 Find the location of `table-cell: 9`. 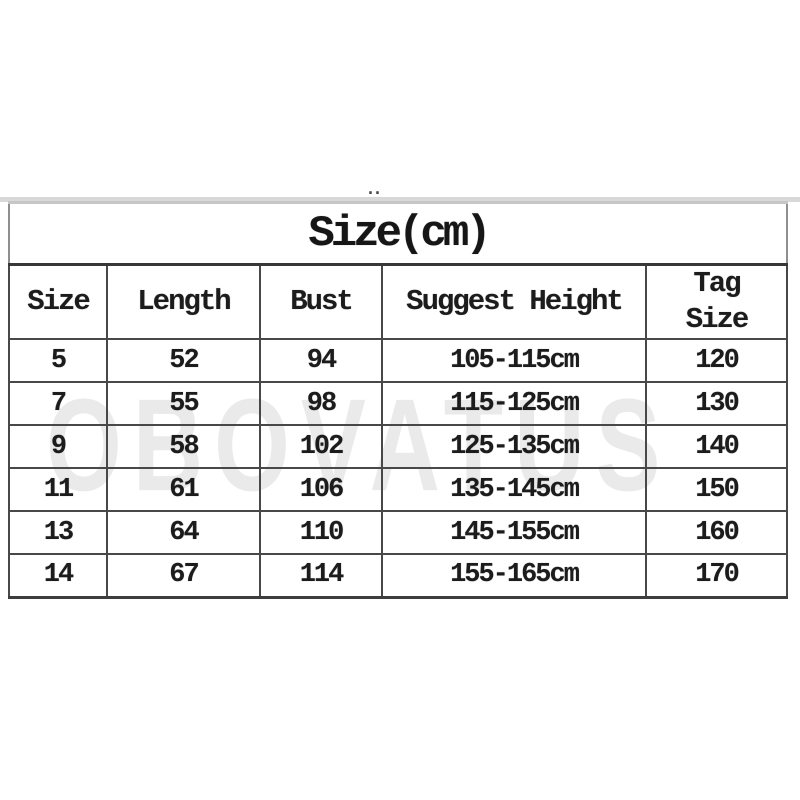

table-cell: 9 is located at coordinates (58, 446).